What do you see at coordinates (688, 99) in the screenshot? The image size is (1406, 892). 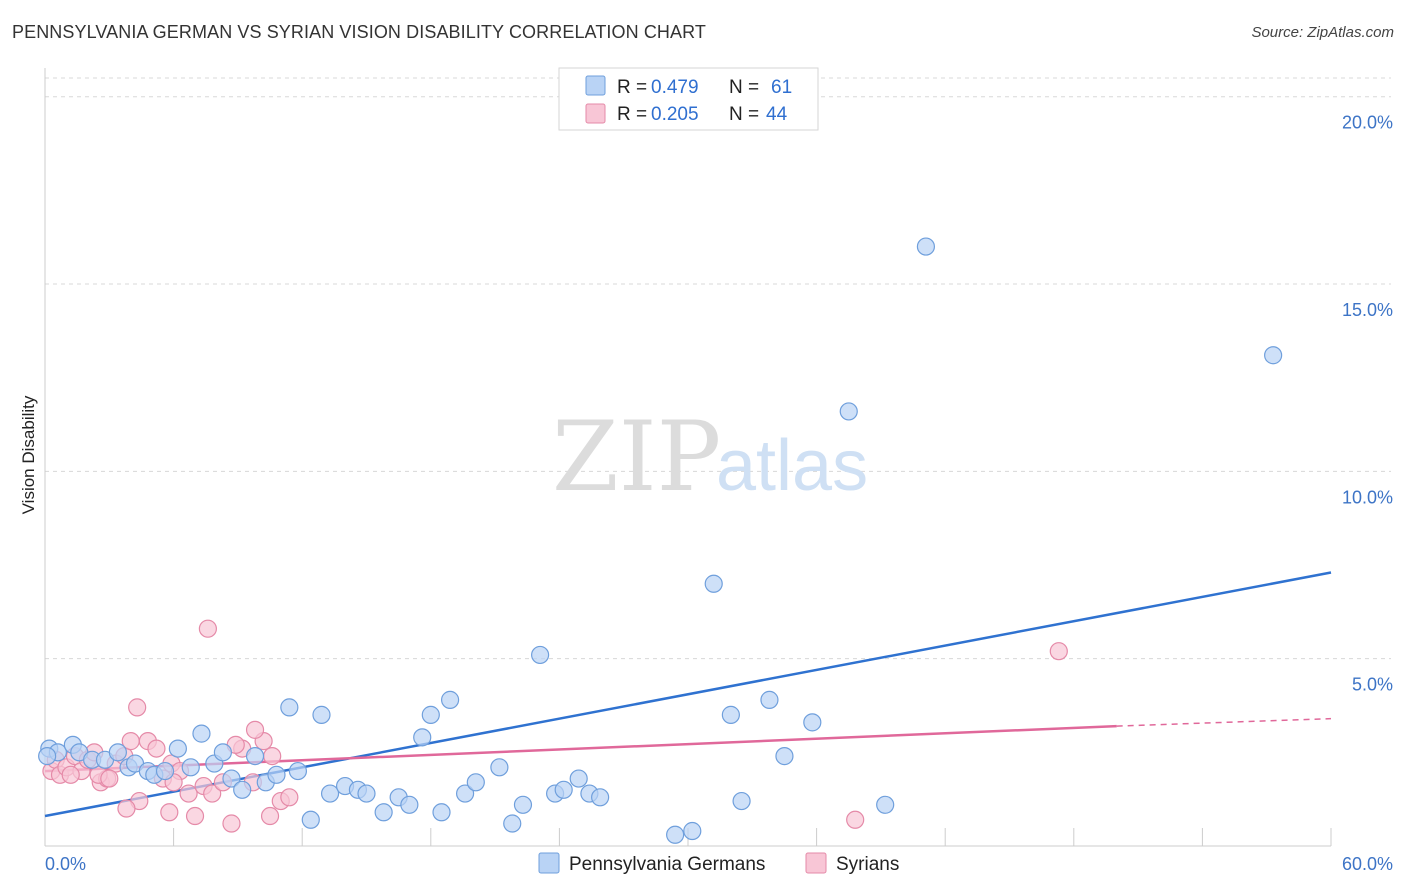 I see `correlation-legend: R = 0.479 N = 61 R = 0.205 N = 44` at bounding box center [688, 99].